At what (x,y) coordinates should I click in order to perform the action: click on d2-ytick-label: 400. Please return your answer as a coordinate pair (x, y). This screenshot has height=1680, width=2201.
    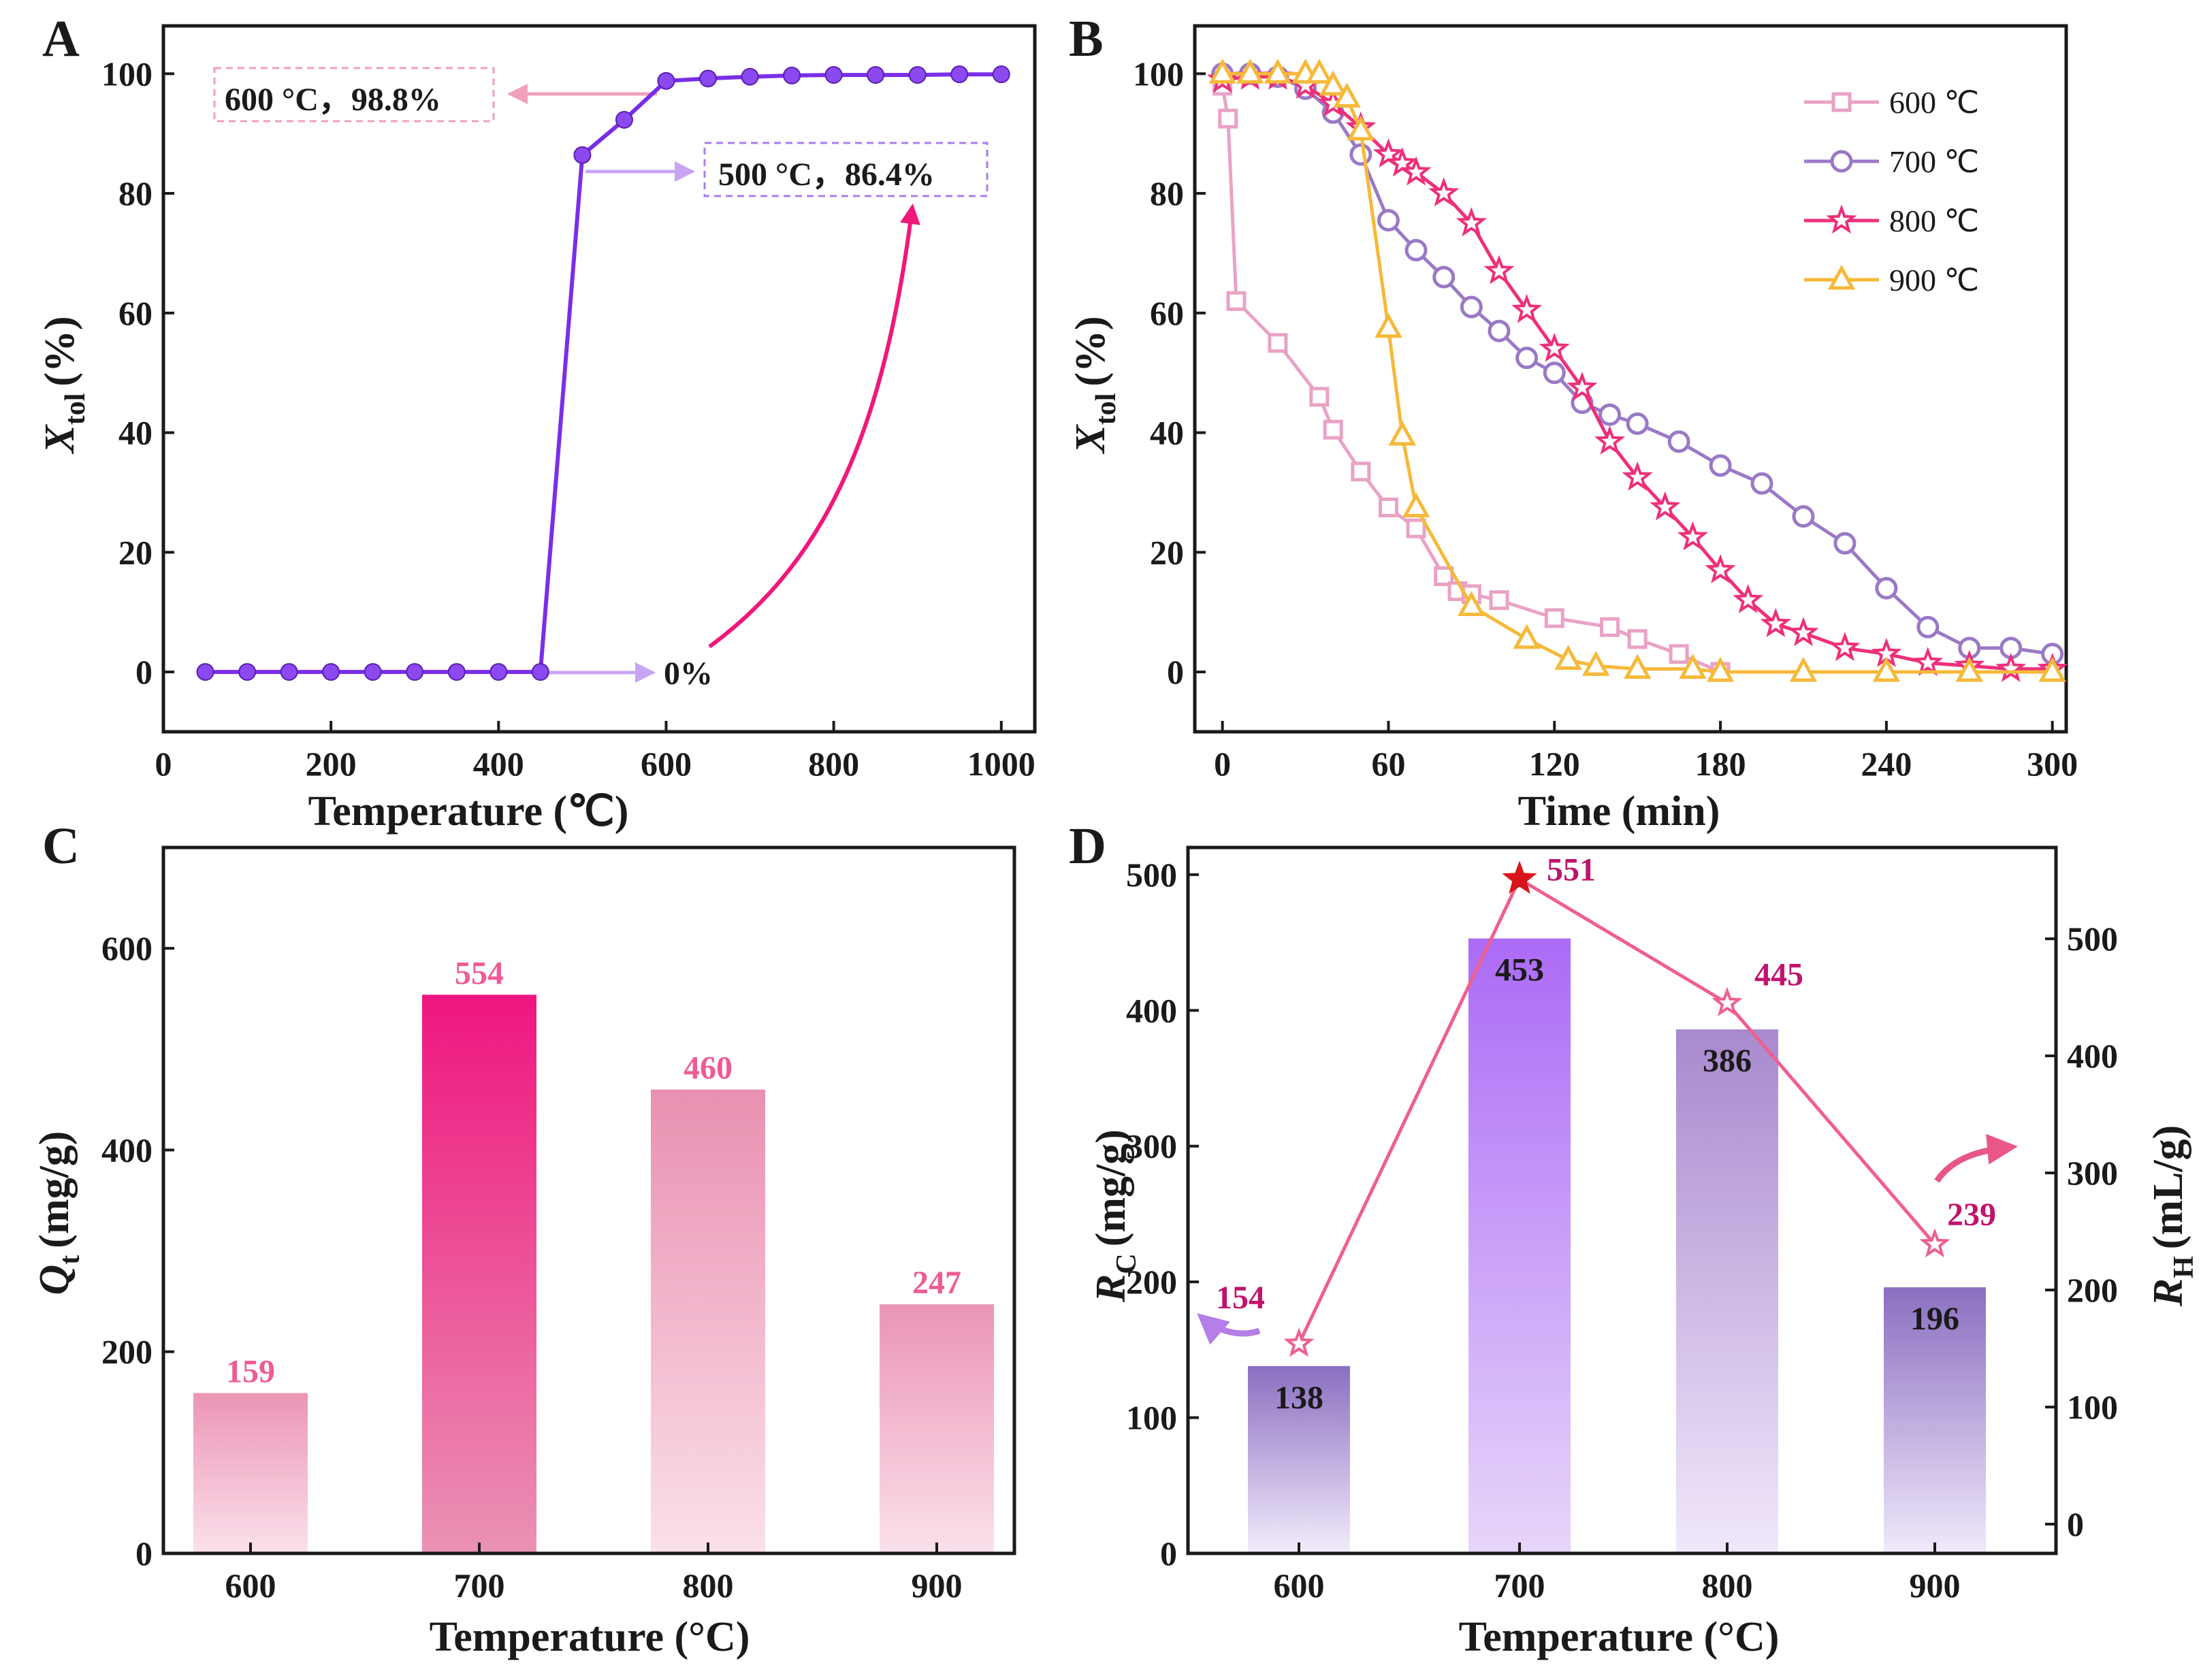
    Looking at the image, I should click on (2092, 1056).